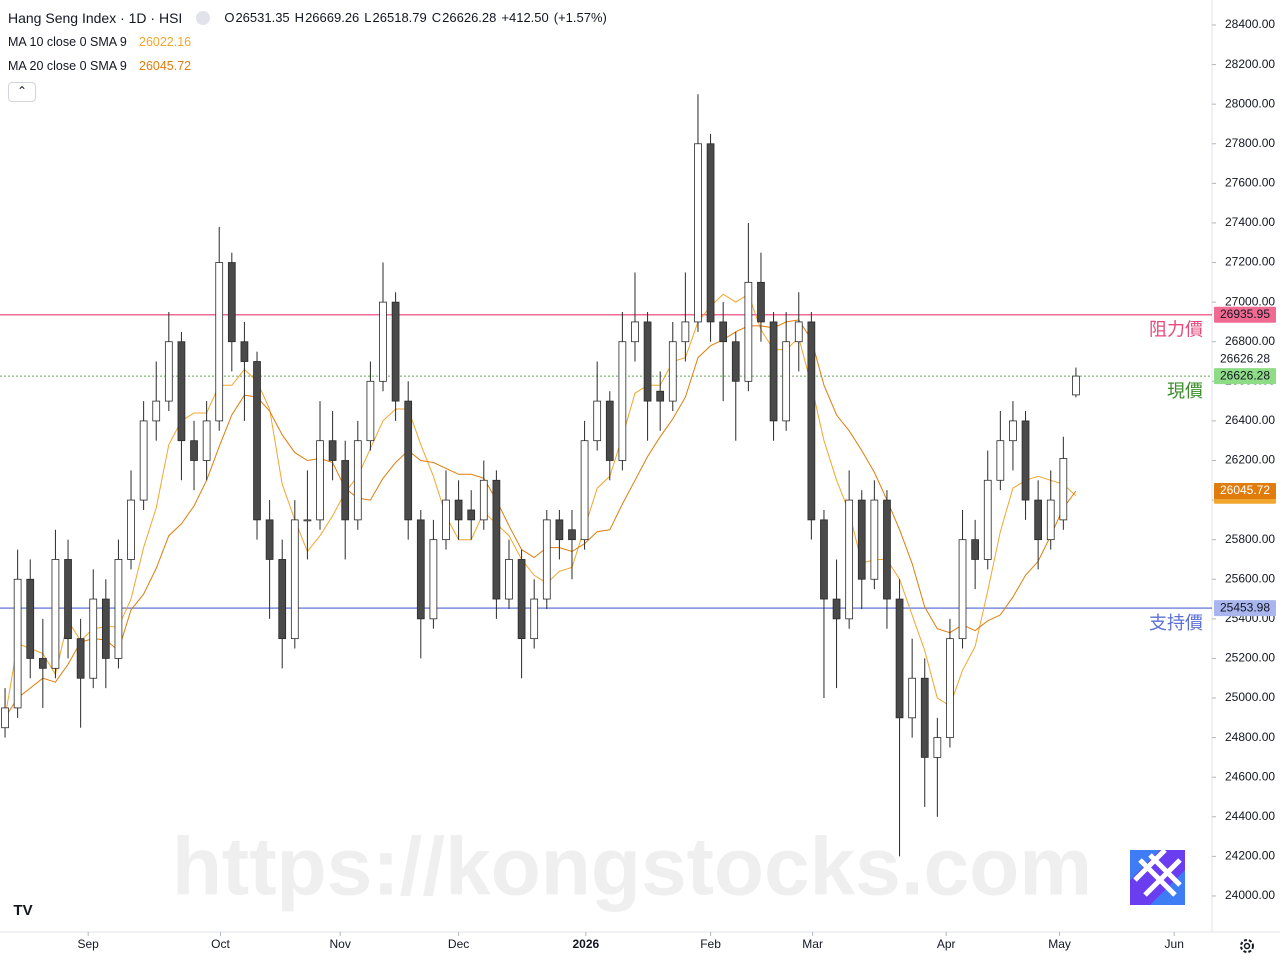 The image size is (1280, 960). Describe the element at coordinates (339, 944) in the screenshot. I see `x-tick-label: Nov` at that location.